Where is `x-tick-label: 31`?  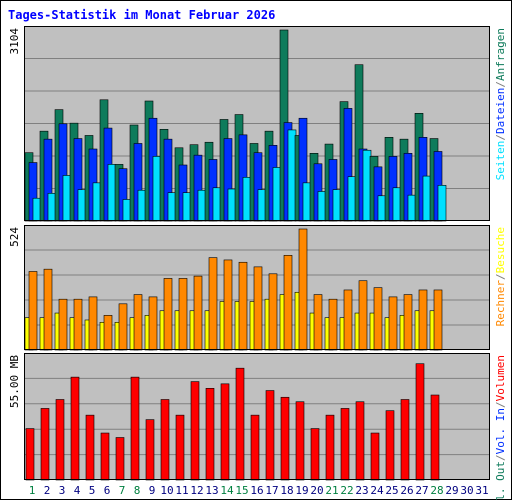
x-tick-label: 31 is located at coordinates (481, 490).